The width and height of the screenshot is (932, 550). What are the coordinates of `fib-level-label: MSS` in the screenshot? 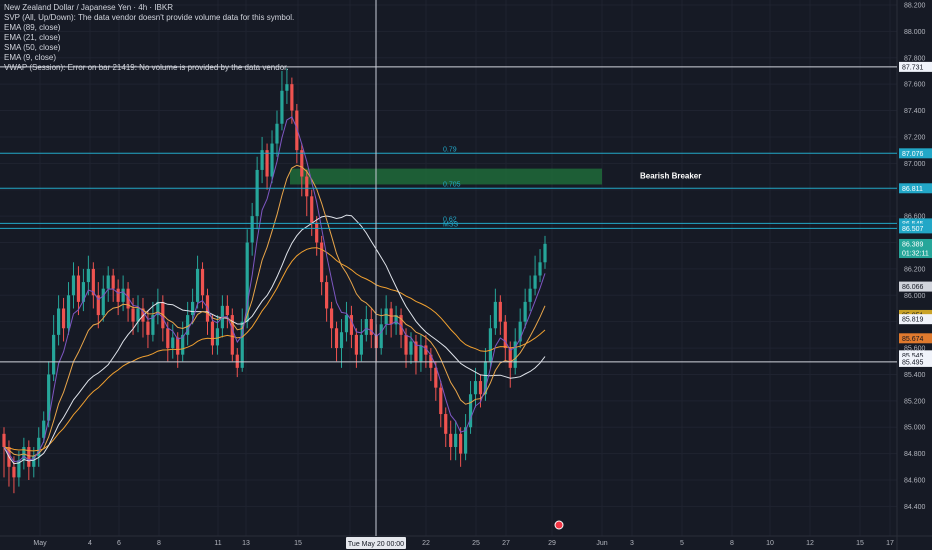 It's located at (451, 224).